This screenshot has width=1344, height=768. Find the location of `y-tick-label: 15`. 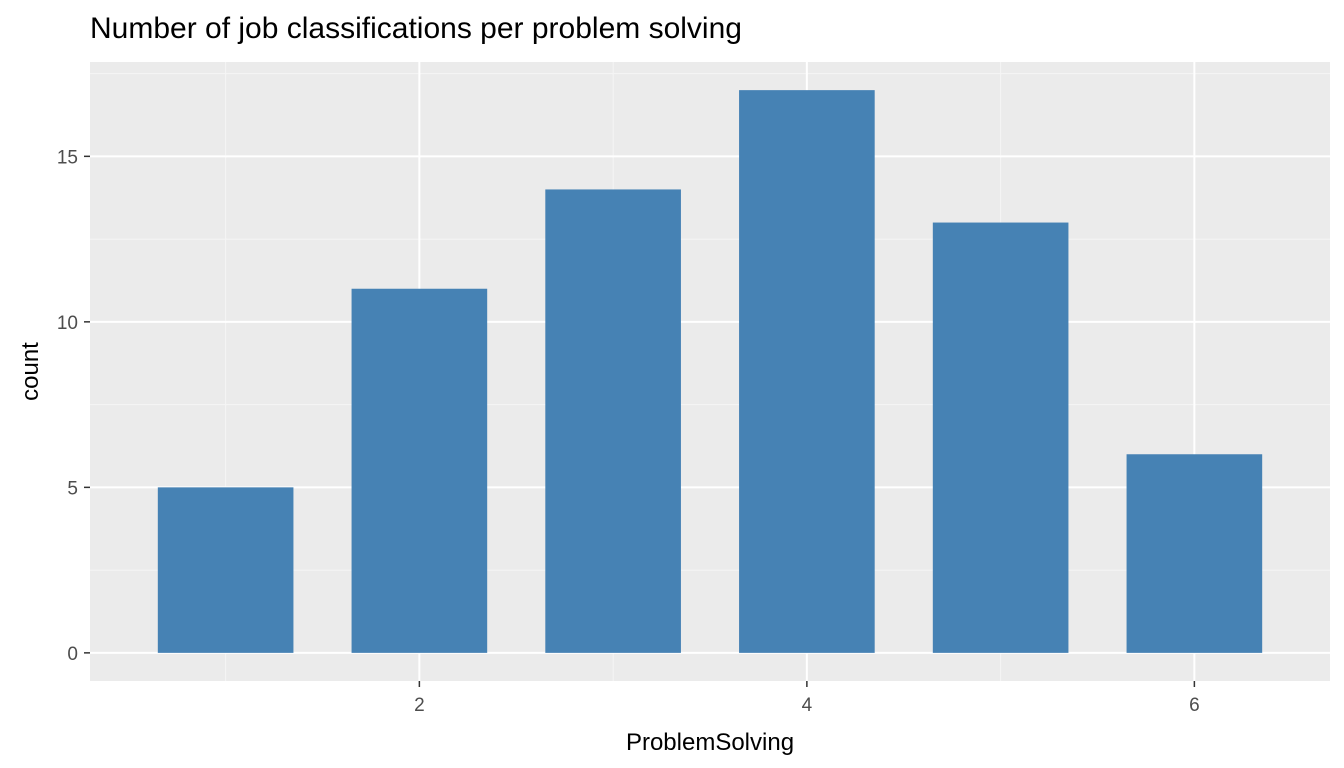

y-tick-label: 15 is located at coordinates (67, 157).